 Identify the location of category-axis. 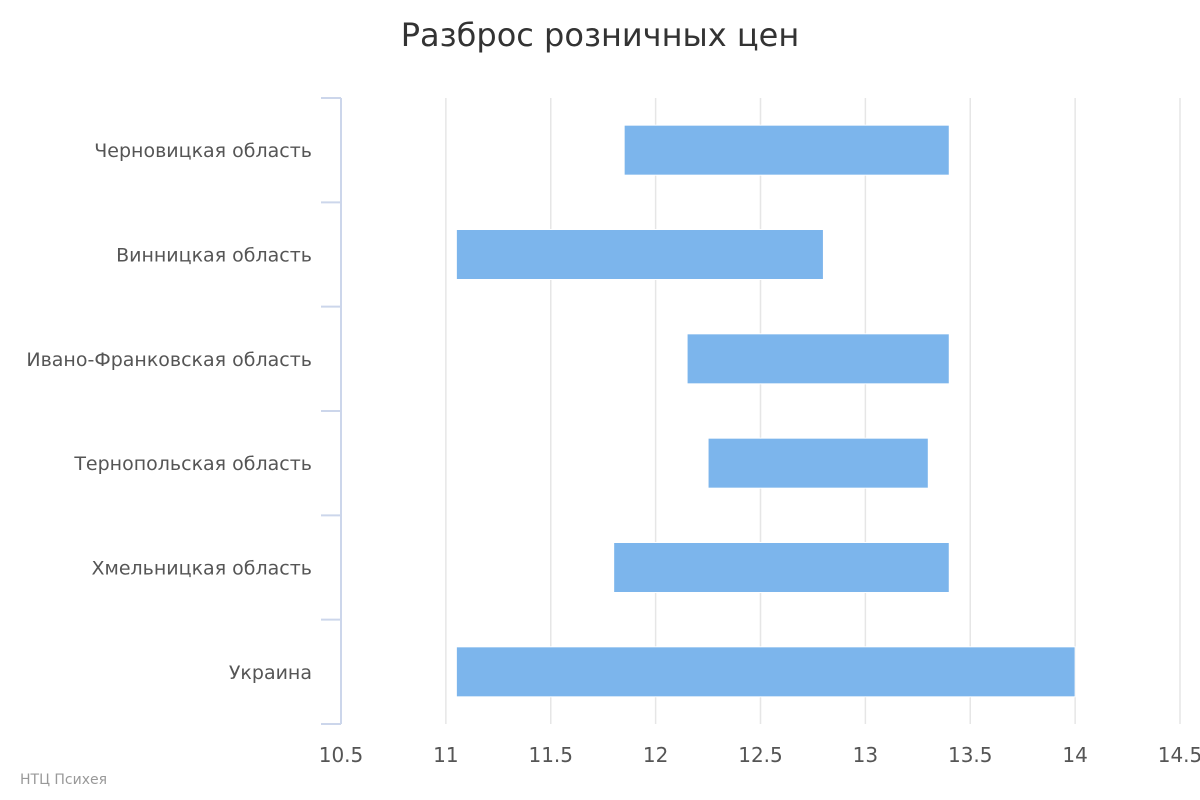
(331, 411).